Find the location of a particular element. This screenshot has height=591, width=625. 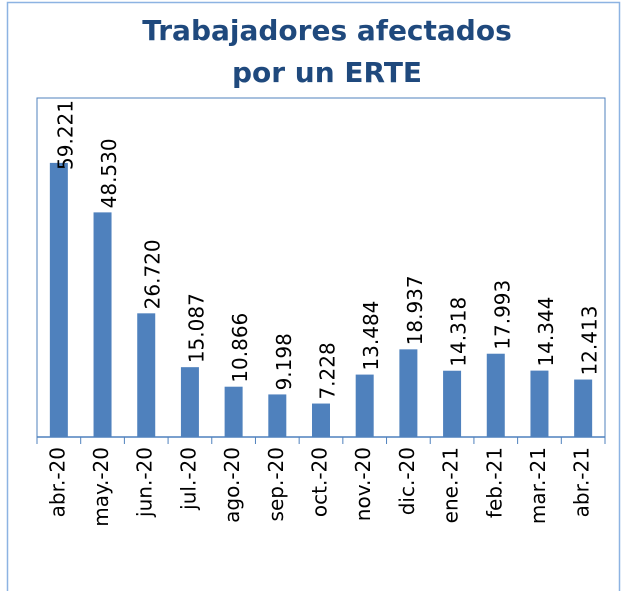

value-label: 59.221 is located at coordinates (65, 135).